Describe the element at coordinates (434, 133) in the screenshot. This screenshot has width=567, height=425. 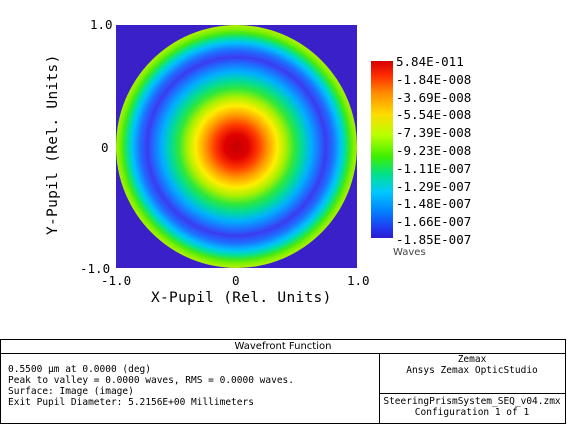
I see `color-scale-label: -7.39E-008` at that location.